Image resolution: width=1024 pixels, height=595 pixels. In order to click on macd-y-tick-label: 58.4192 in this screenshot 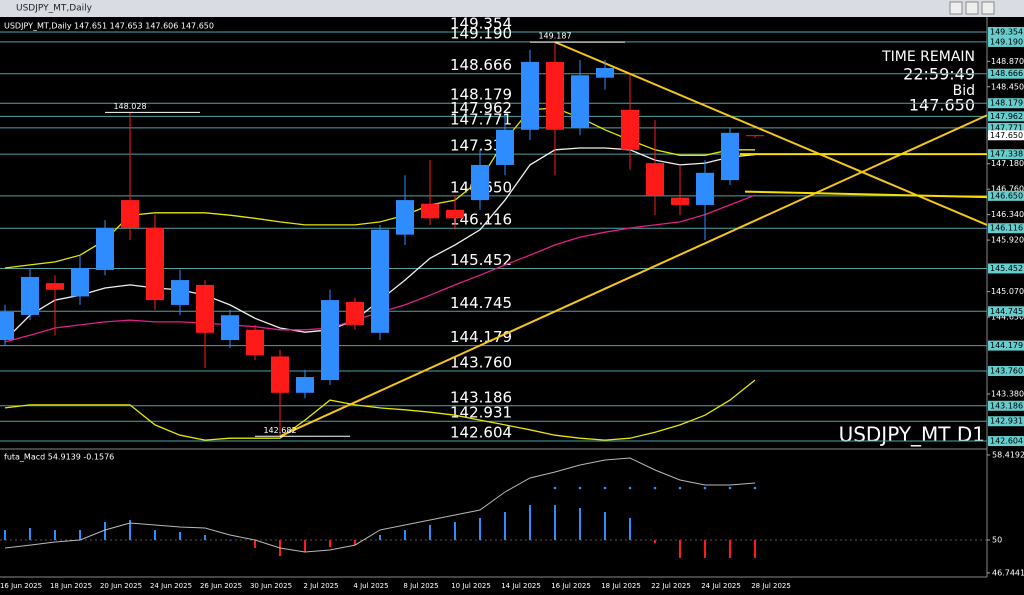, I will do `click(1008, 454)`.